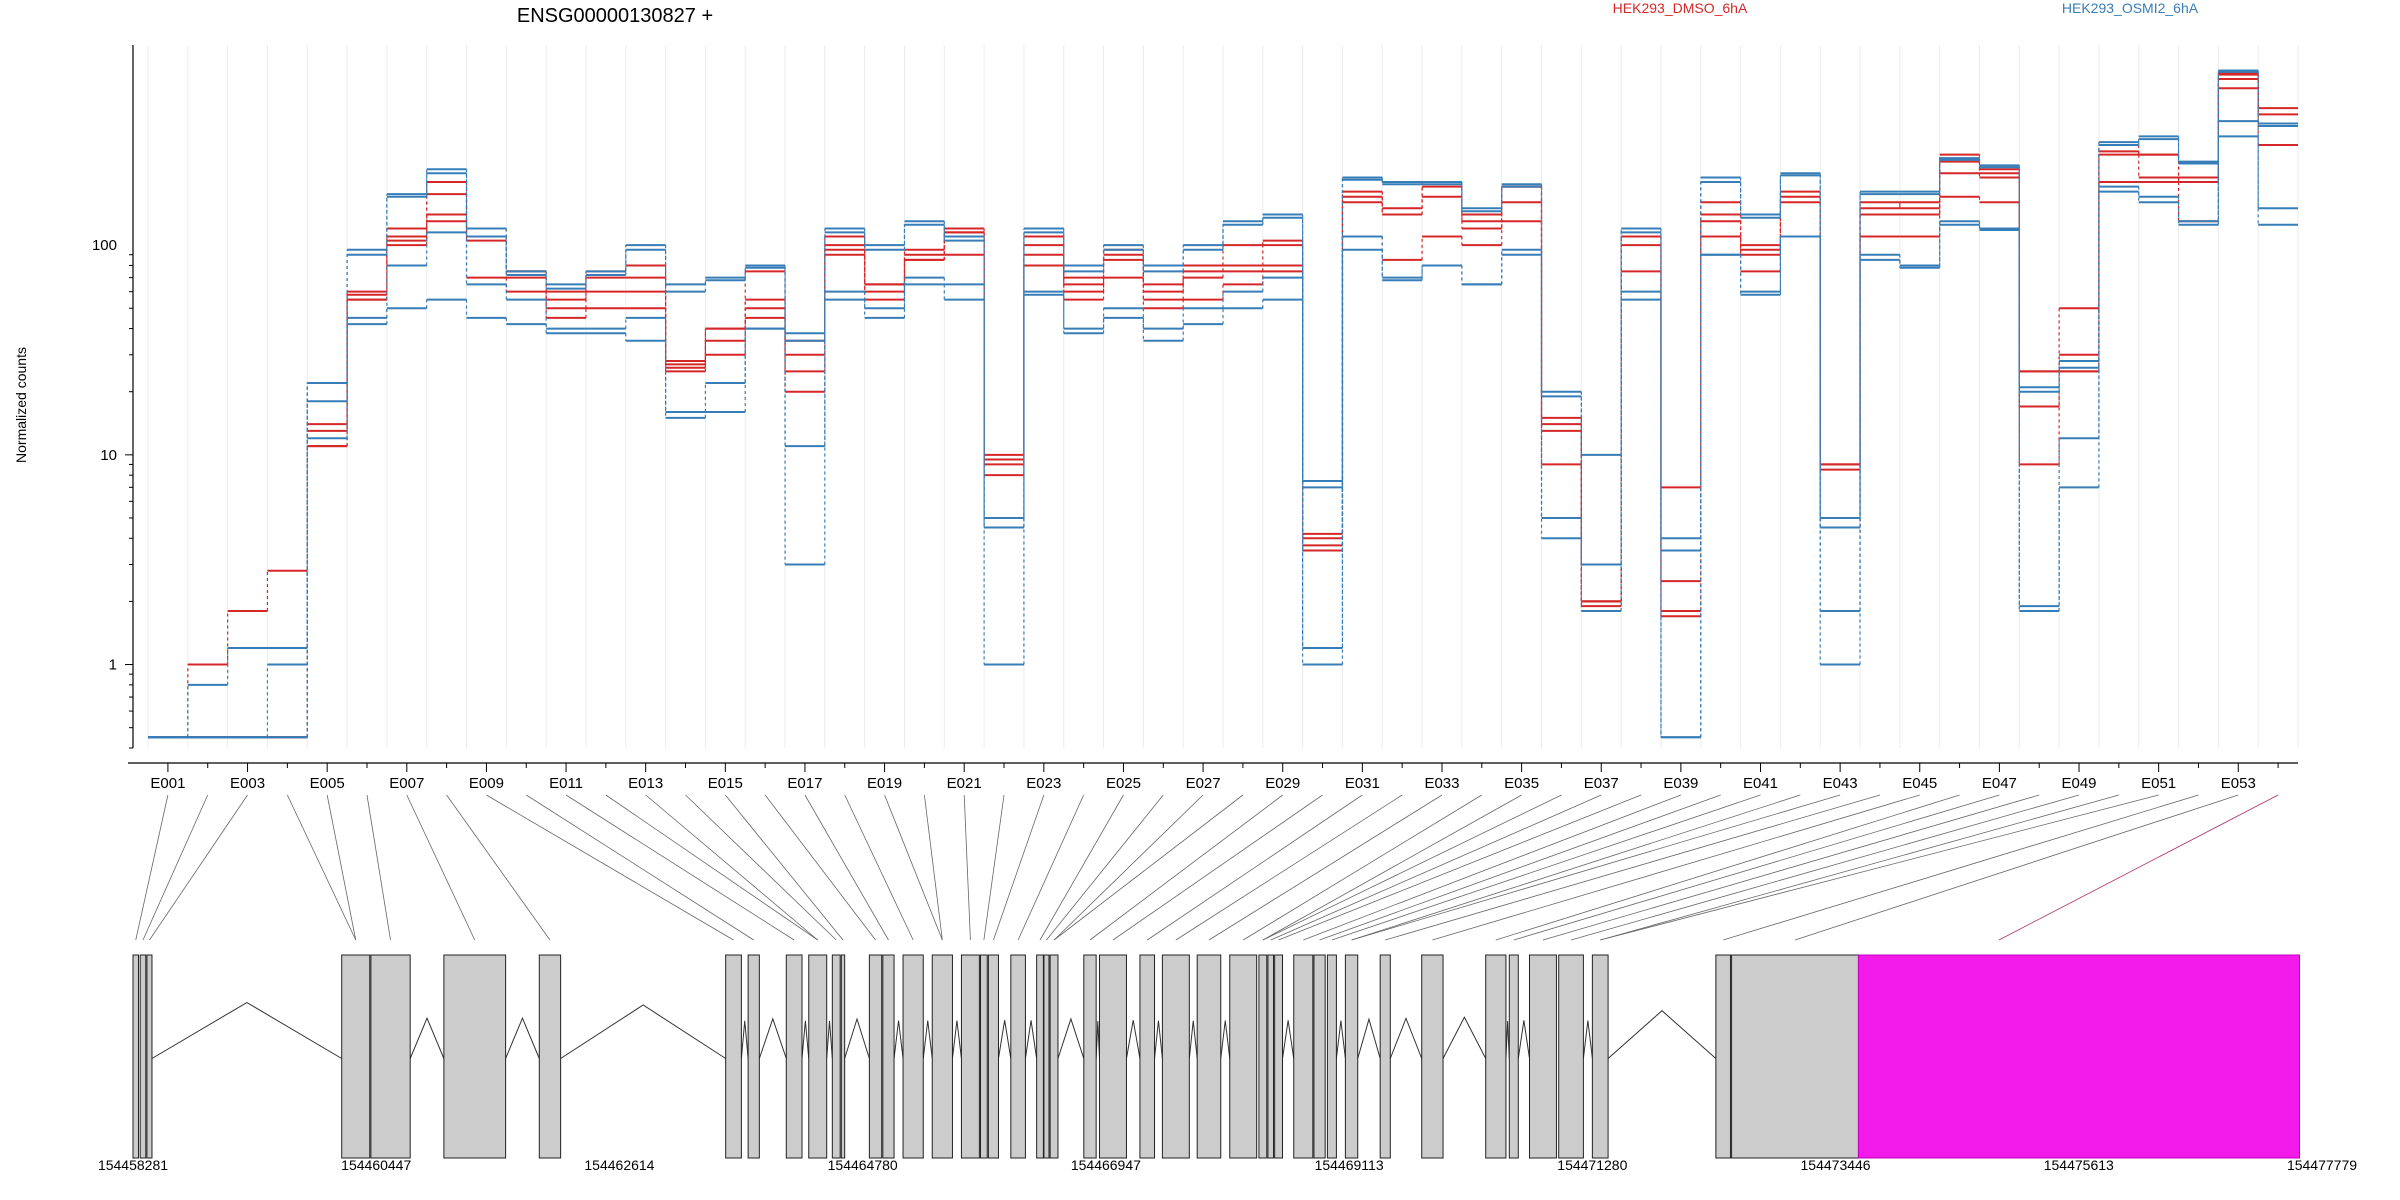 Image resolution: width=2400 pixels, height=1200 pixels. What do you see at coordinates (1043, 783) in the screenshot?
I see `exon-label: E023` at bounding box center [1043, 783].